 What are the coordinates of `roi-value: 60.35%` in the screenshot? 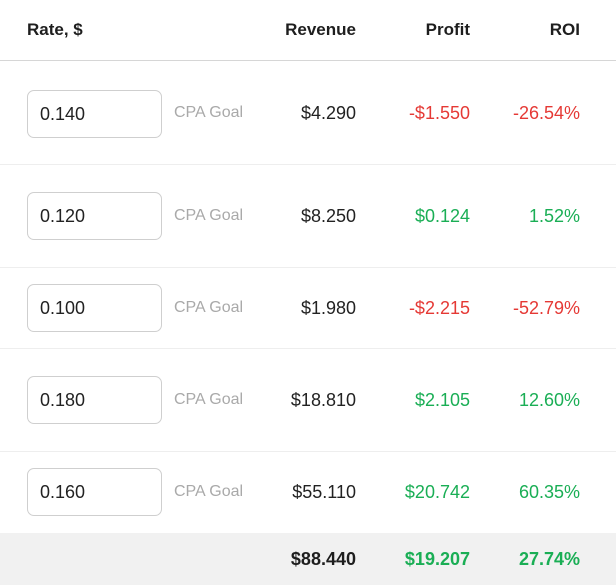 It's located at (549, 492).